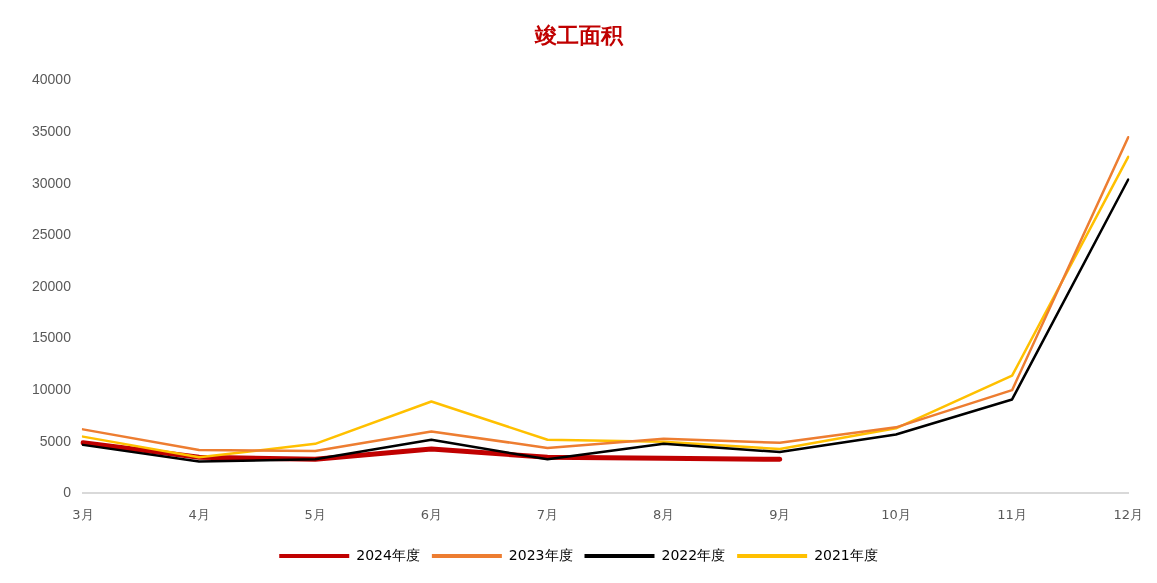 The width and height of the screenshot is (1157, 583). I want to click on y-tick-label: 0, so click(67, 492).